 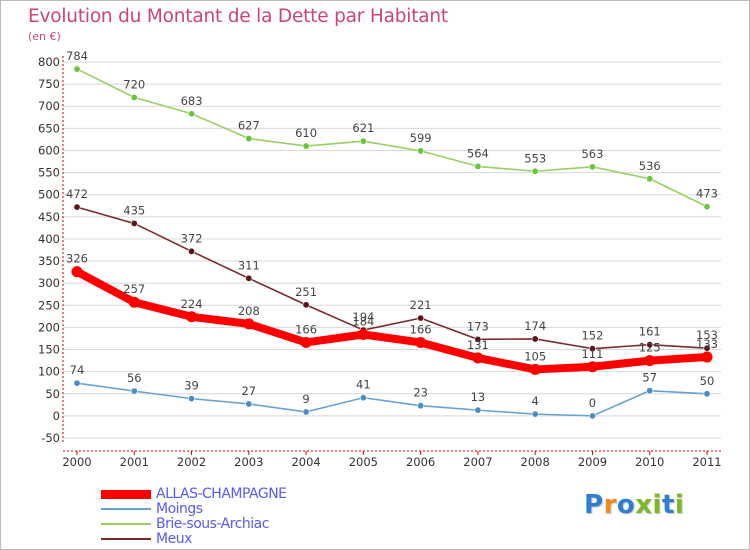 I want to click on data-label-meux: 221, so click(x=421, y=305).